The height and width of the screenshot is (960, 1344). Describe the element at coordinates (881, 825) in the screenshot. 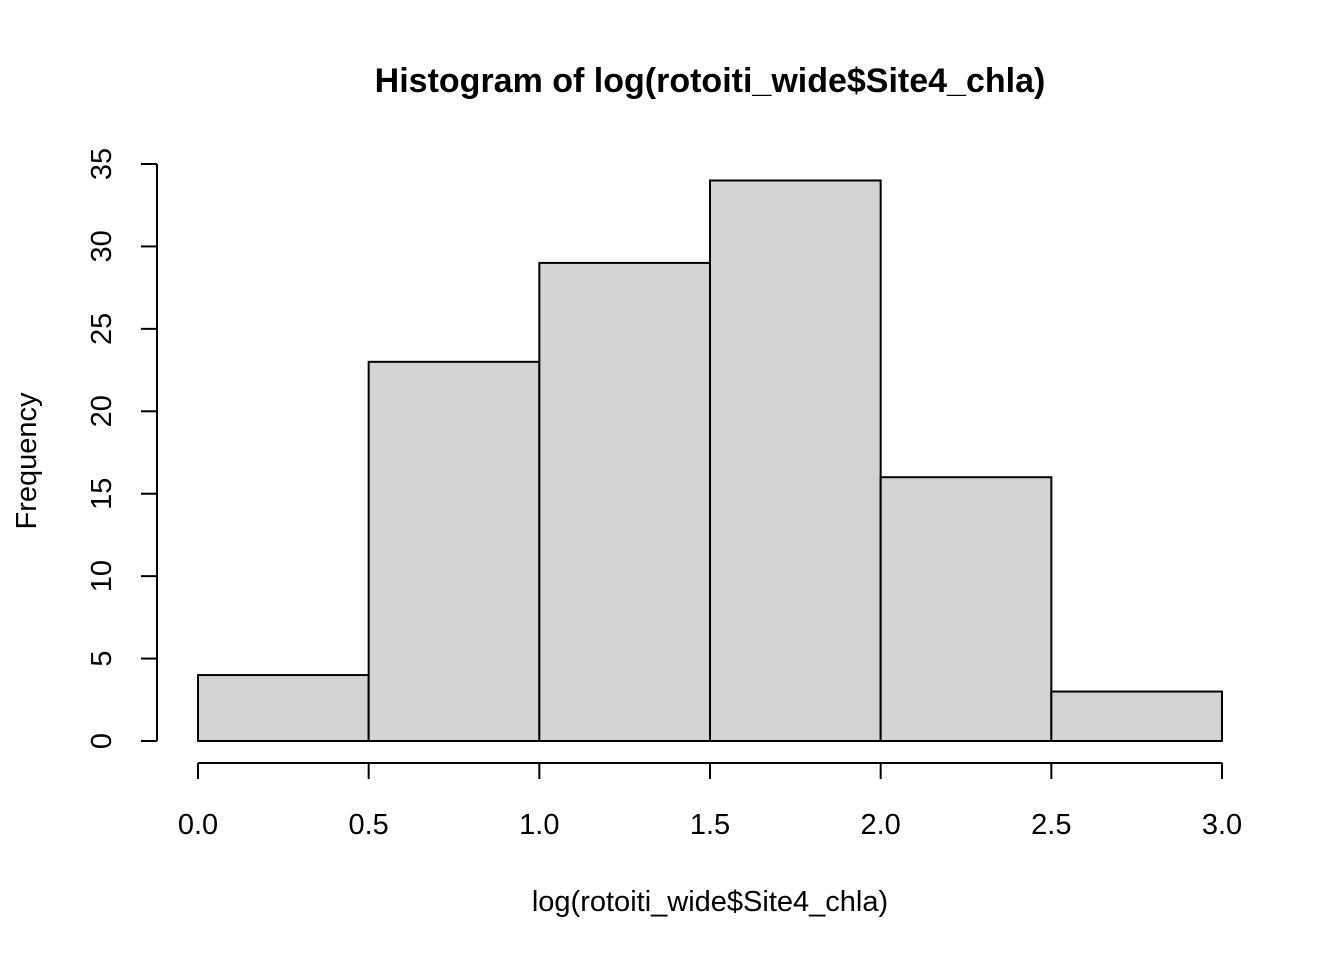

I see `x-tick-label-4: 2.0` at that location.